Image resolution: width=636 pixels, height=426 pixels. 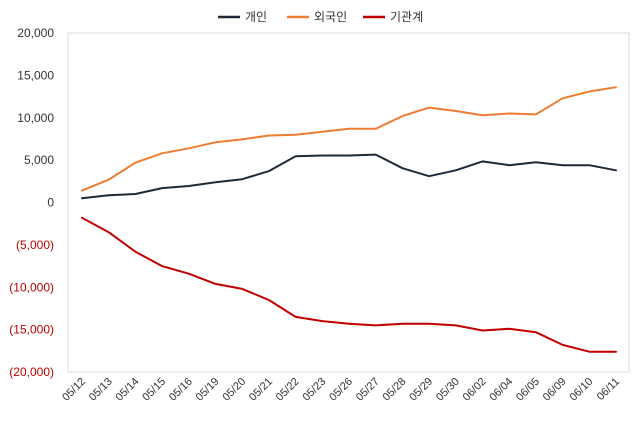 I want to click on legend-label-1: 외국인, so click(x=330, y=17).